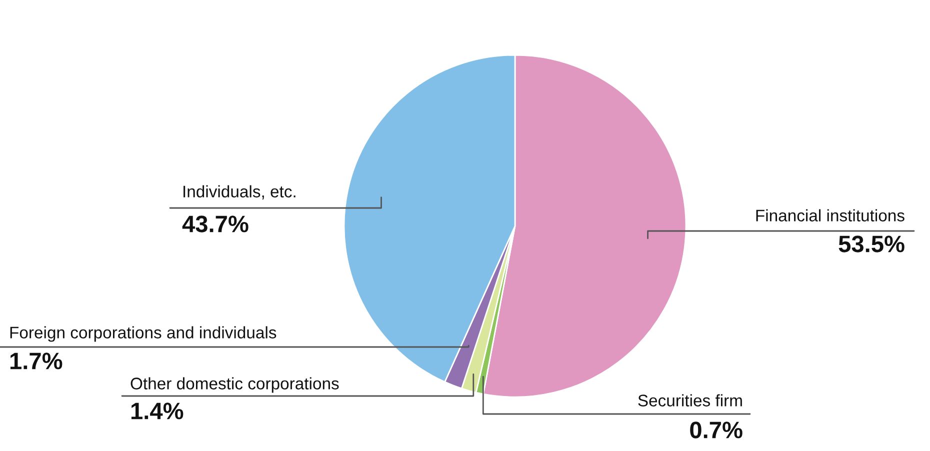 The image size is (930, 451). Describe the element at coordinates (871, 244) in the screenshot. I see `data-label: 53.5%` at that location.